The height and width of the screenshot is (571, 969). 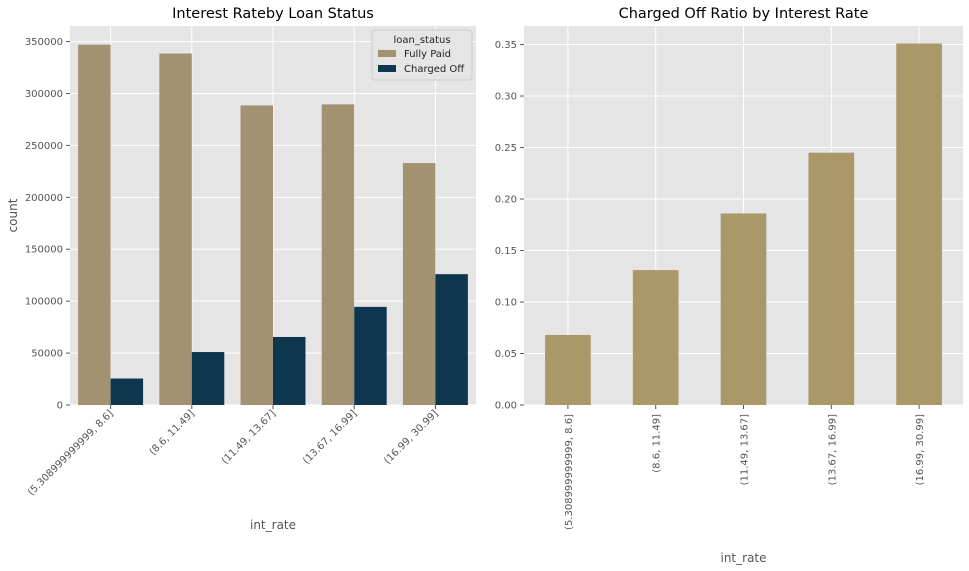 I want to click on y-axis-title: count, so click(x=13, y=215).